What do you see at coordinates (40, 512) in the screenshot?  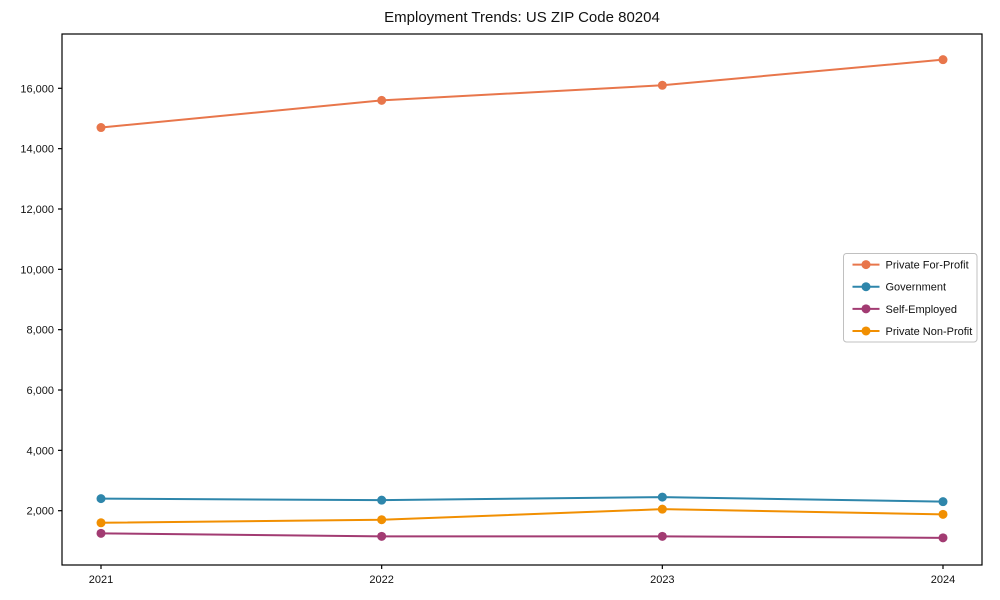 I see `y-tick-label: 2,000` at bounding box center [40, 512].